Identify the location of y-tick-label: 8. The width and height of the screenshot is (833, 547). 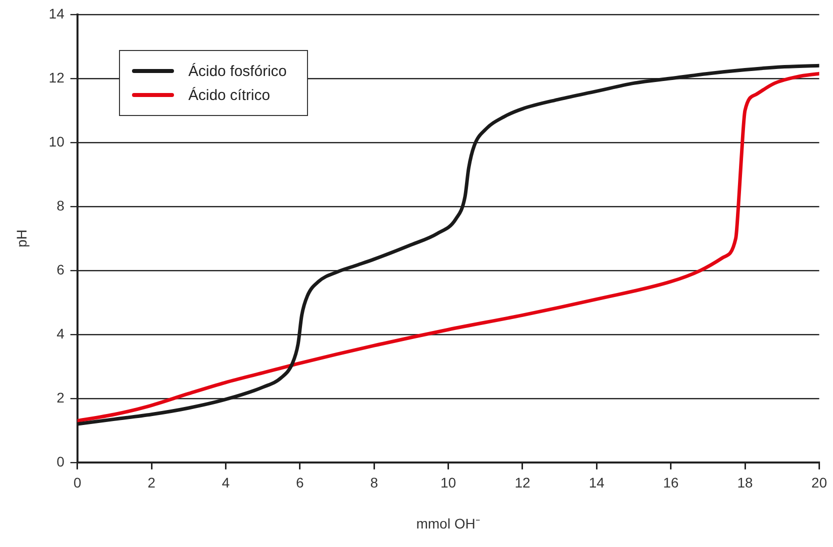
(60, 205).